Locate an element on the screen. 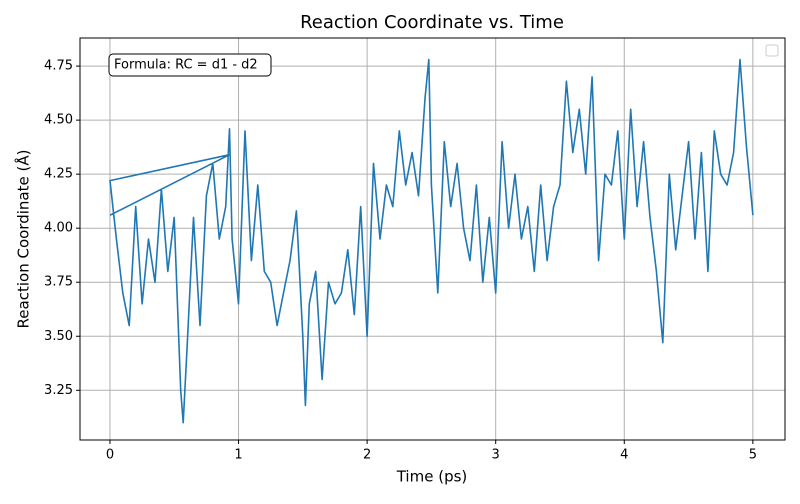  y-tick-label: 4.00 is located at coordinates (58, 228).